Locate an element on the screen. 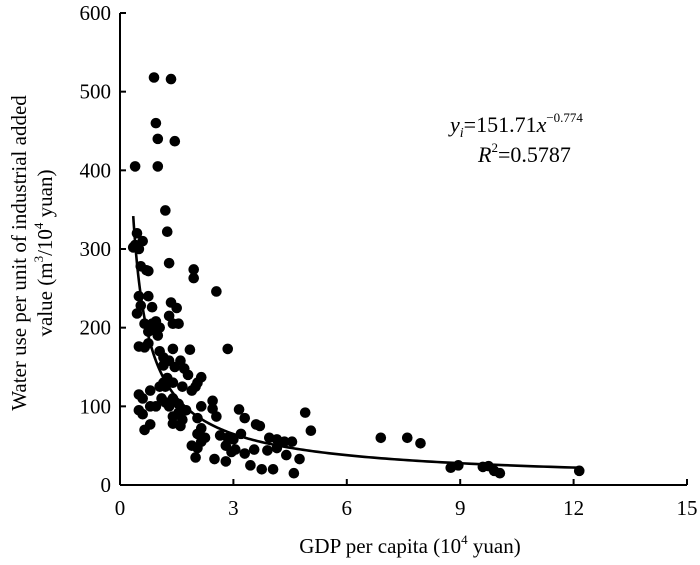  x-tick-label: 6 is located at coordinates (347, 508).